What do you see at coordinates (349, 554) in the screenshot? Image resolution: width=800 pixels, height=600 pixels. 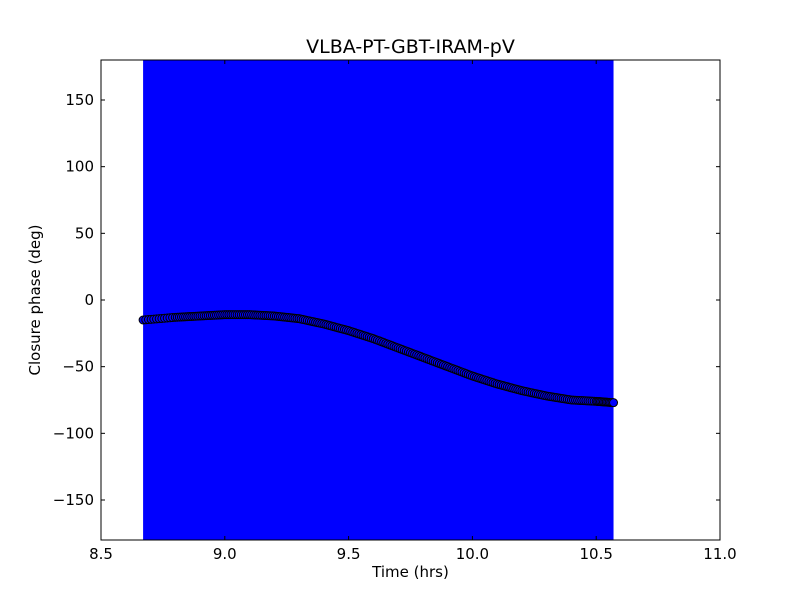 I see `x-tick-label: 9.5` at bounding box center [349, 554].